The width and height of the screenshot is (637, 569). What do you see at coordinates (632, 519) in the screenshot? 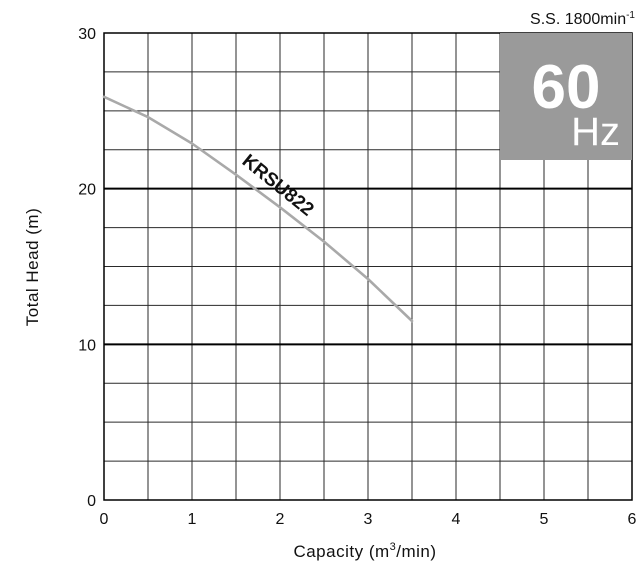
I see `x-tick-label: 6` at bounding box center [632, 519].